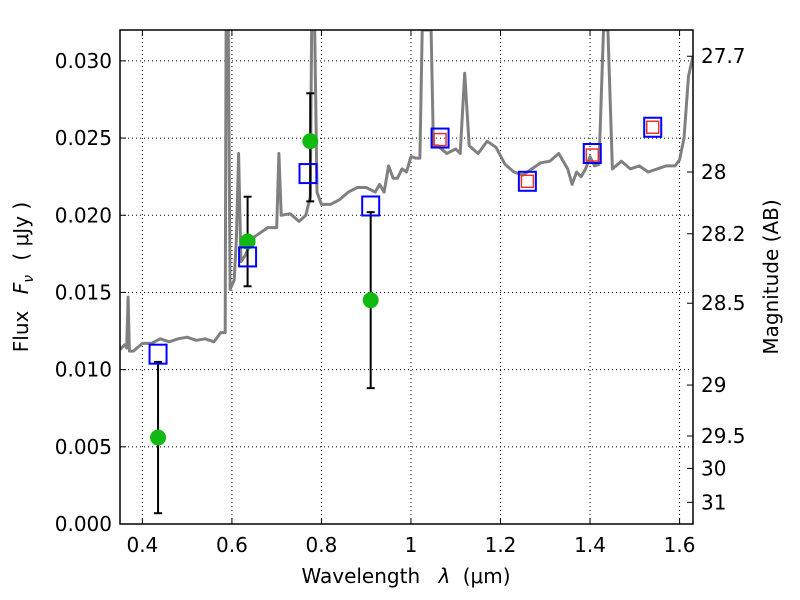  I want to click on x-tick-label: 1, so click(411, 545).